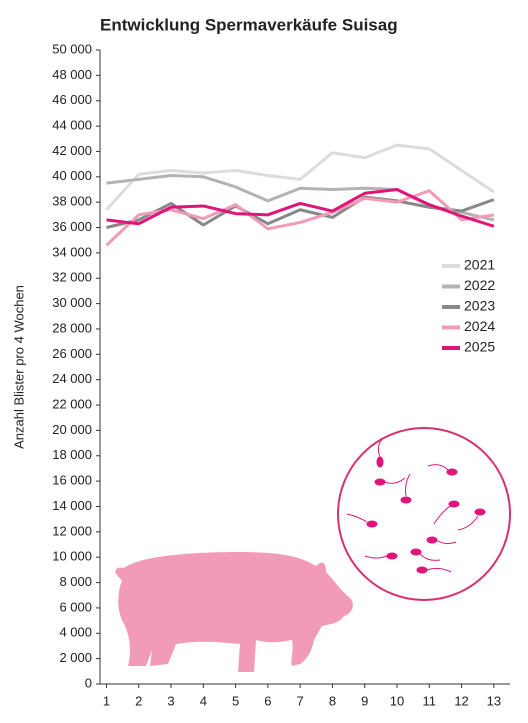 This screenshot has height=723, width=528. I want to click on y-tick-label: 26 000, so click(72, 353).